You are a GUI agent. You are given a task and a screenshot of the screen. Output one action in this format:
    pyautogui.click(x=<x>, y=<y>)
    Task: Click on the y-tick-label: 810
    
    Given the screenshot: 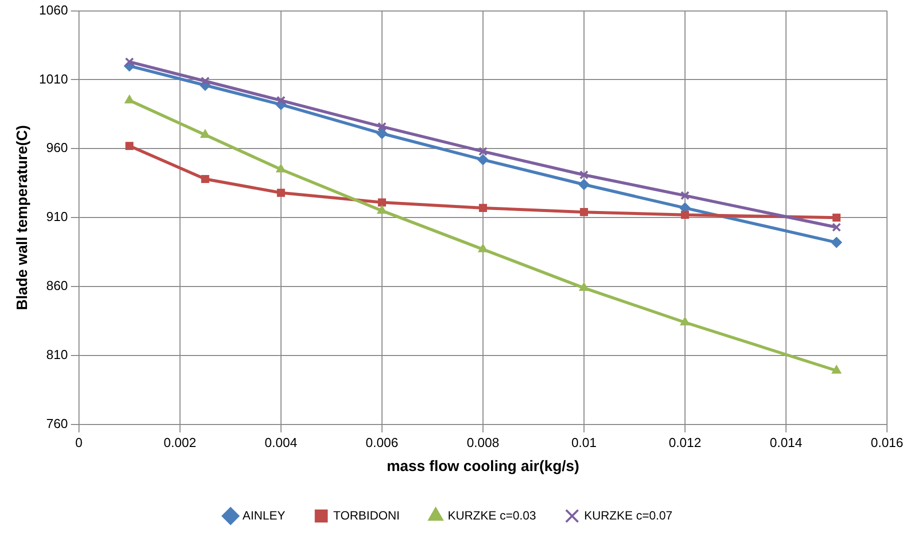 What is the action you would take?
    pyautogui.click(x=57, y=354)
    